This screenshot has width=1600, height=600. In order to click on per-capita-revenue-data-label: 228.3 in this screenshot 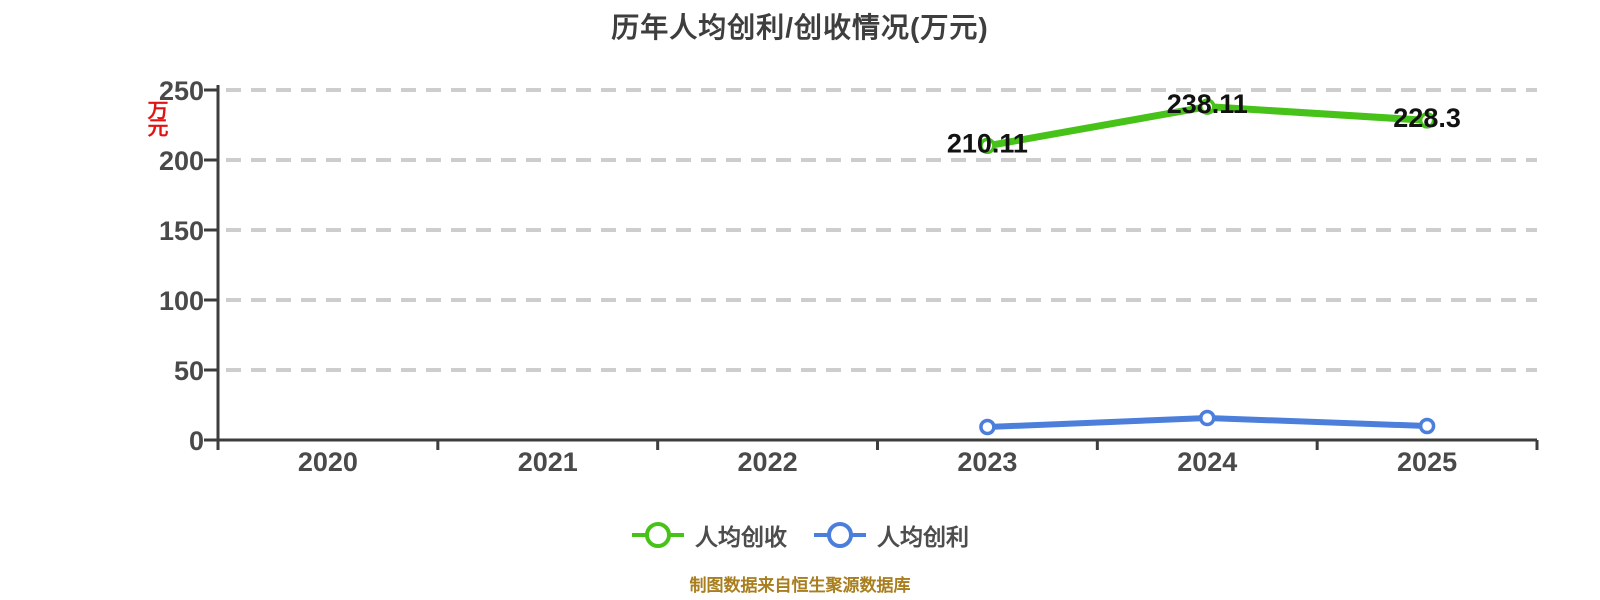, I will do `click(1427, 118)`.